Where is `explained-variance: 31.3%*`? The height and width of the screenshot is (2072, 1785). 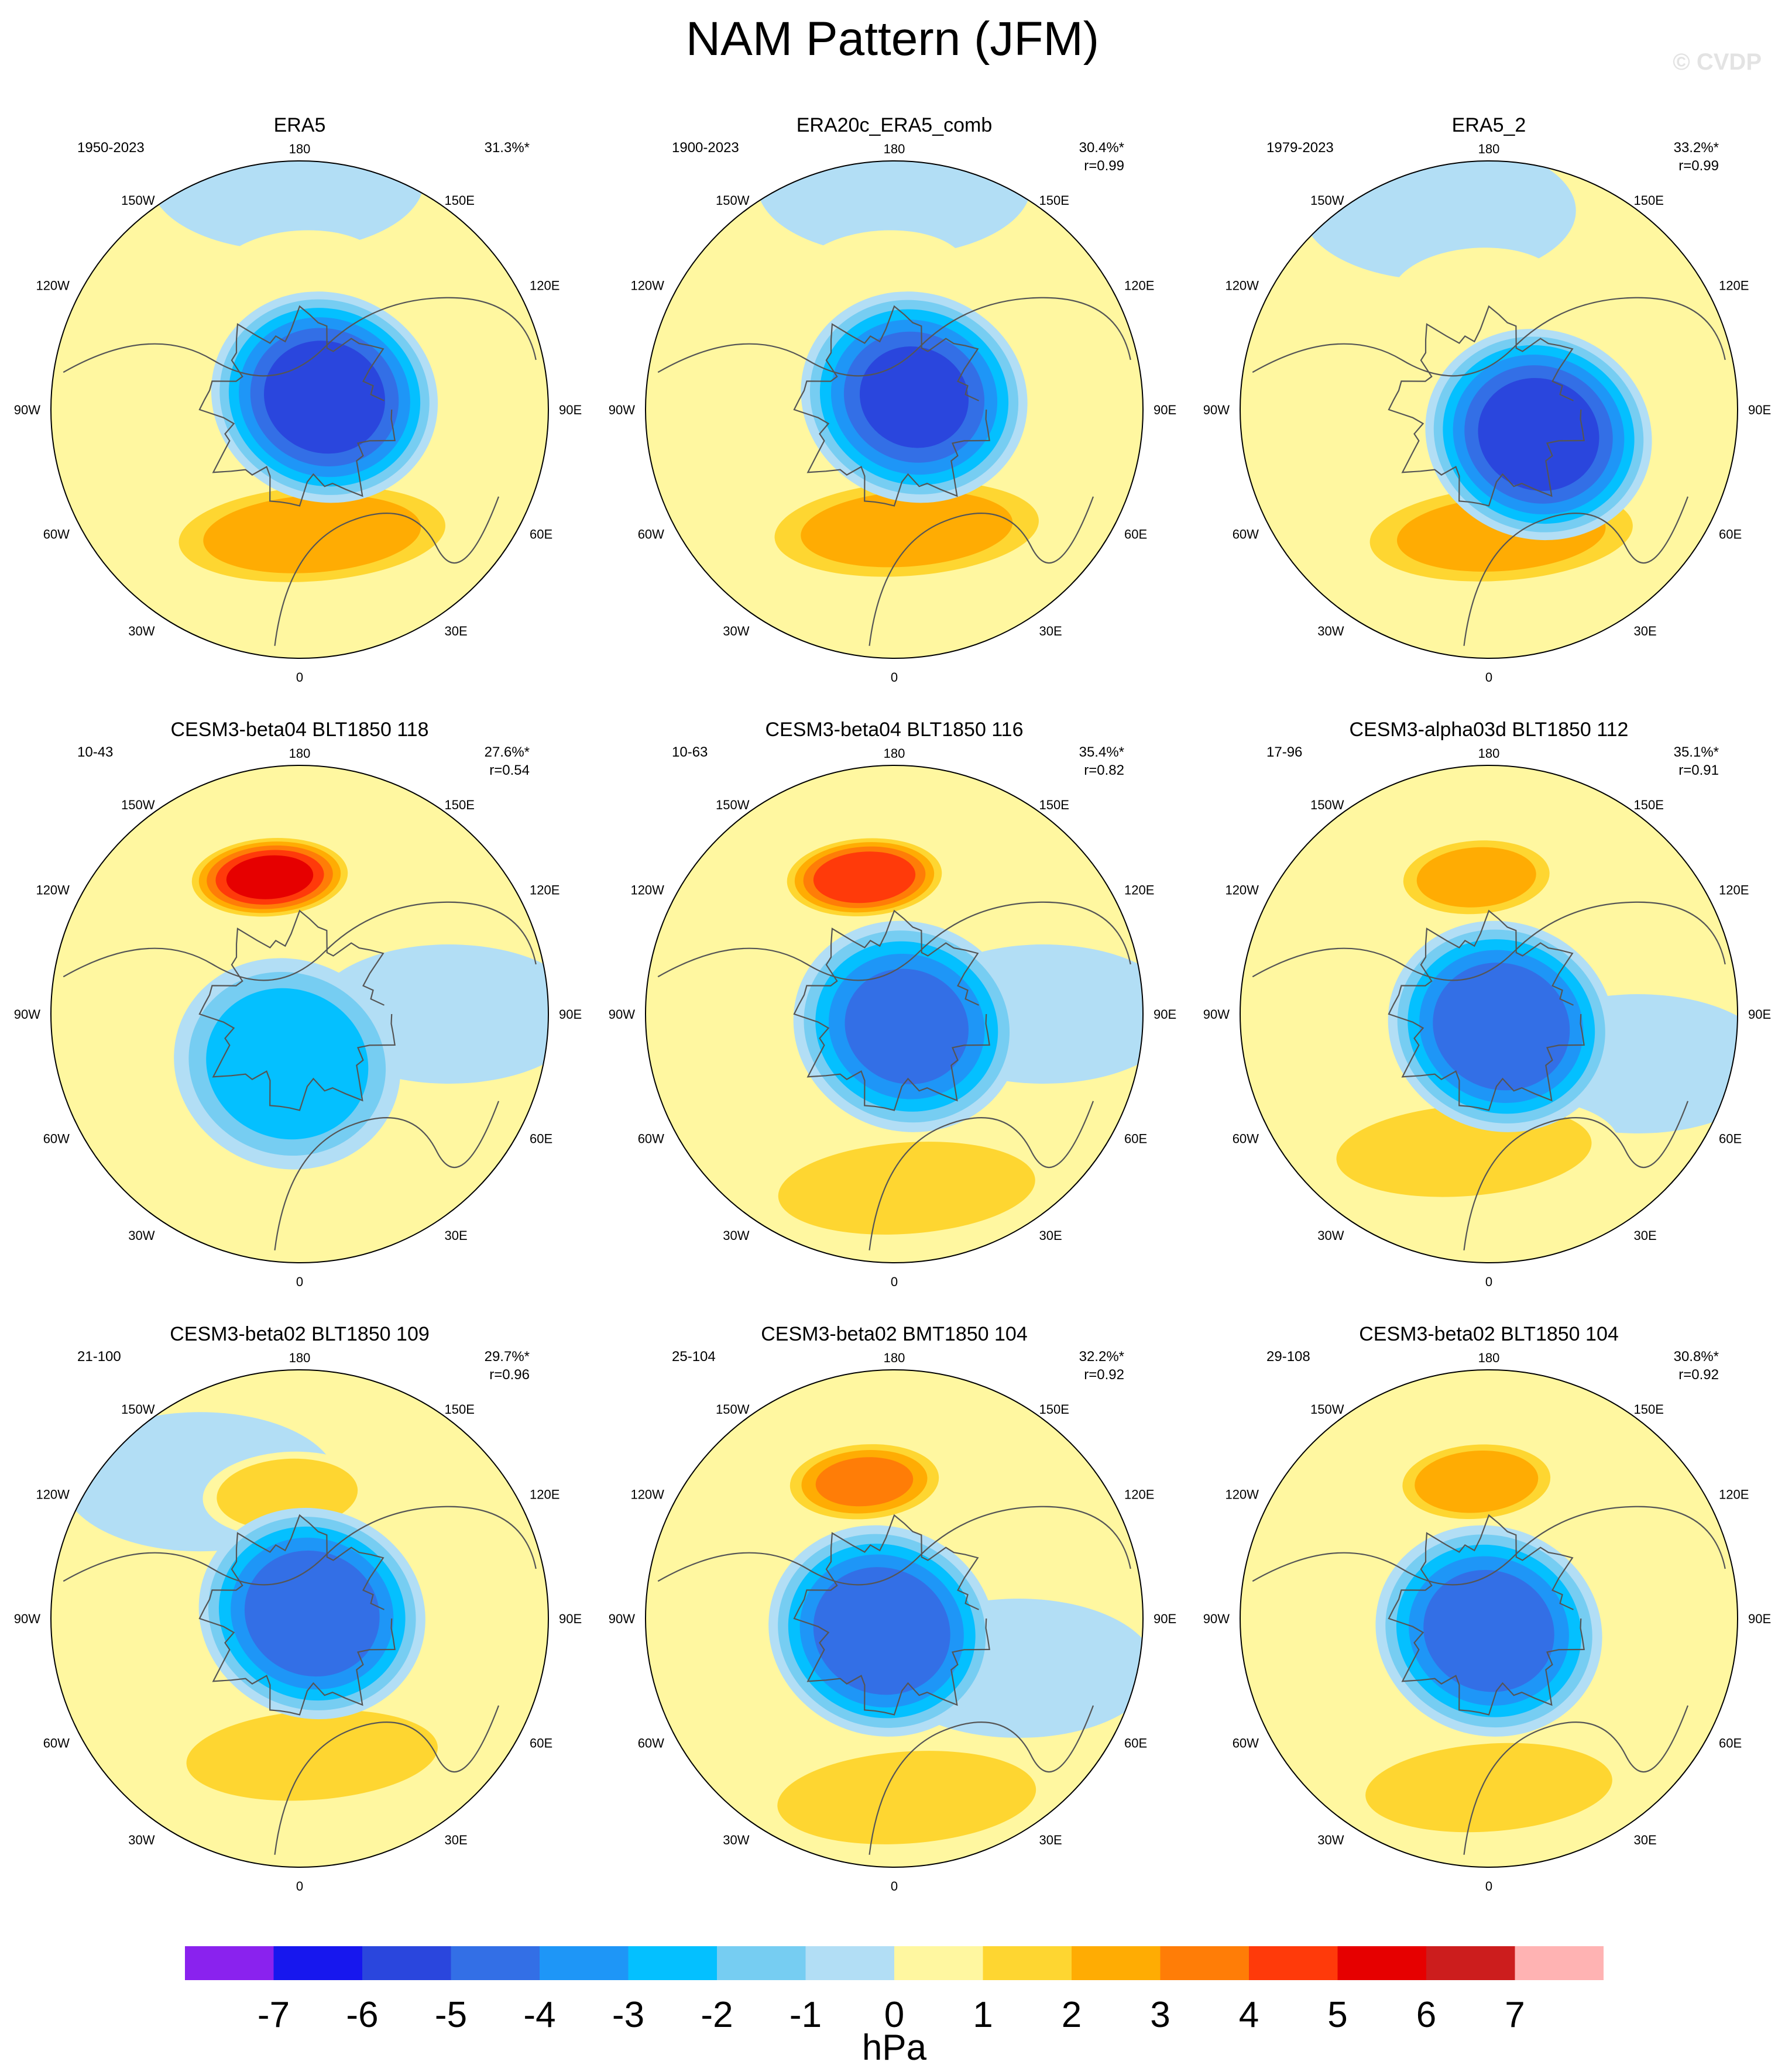
explained-variance: 31.3%* is located at coordinates (507, 148).